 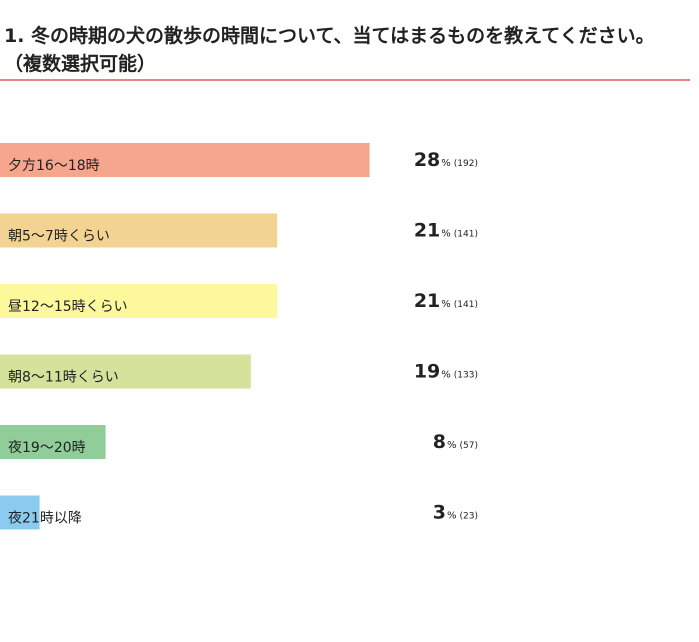 I want to click on category-label: 夜19〜20時, so click(x=47, y=448).